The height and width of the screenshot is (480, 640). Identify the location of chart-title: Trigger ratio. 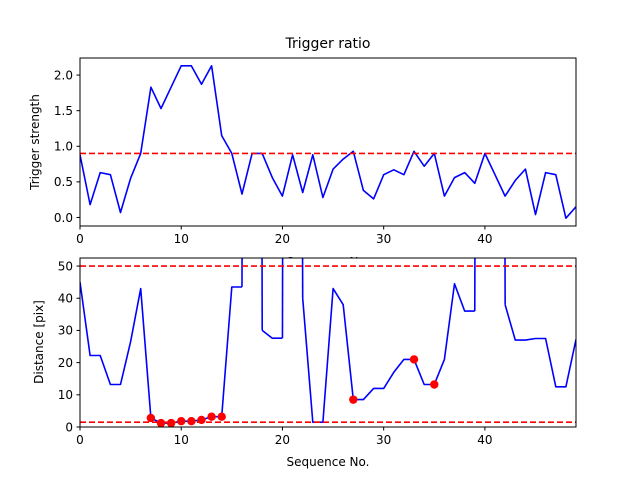
(327, 44).